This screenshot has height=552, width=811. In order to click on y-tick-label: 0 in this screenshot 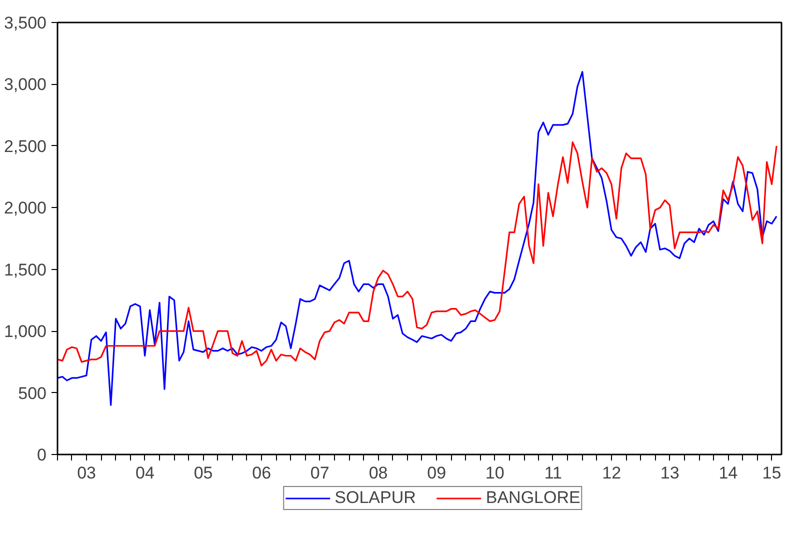, I will do `click(42, 455)`.